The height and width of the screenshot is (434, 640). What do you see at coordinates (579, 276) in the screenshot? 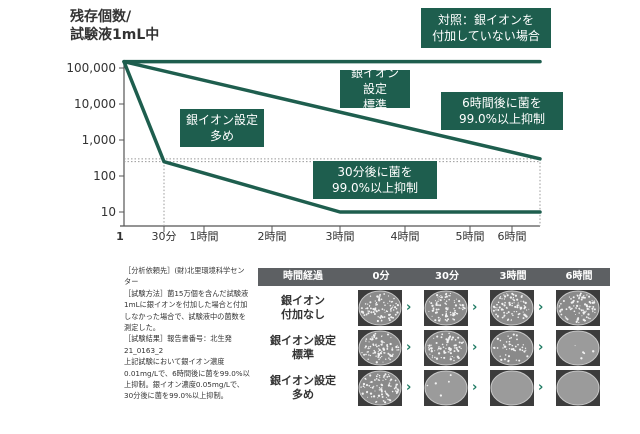
I see `header-6h: 6時間` at bounding box center [579, 276].